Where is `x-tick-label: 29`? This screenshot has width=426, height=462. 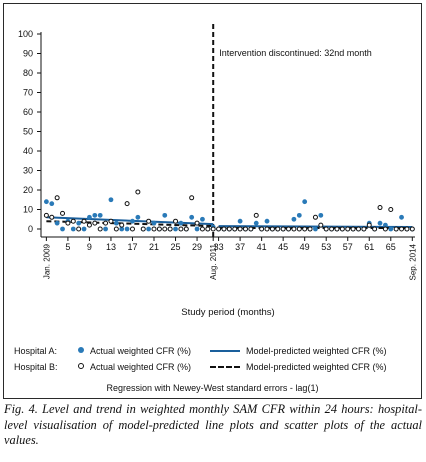 x-tick-label: 29 is located at coordinates (197, 247).